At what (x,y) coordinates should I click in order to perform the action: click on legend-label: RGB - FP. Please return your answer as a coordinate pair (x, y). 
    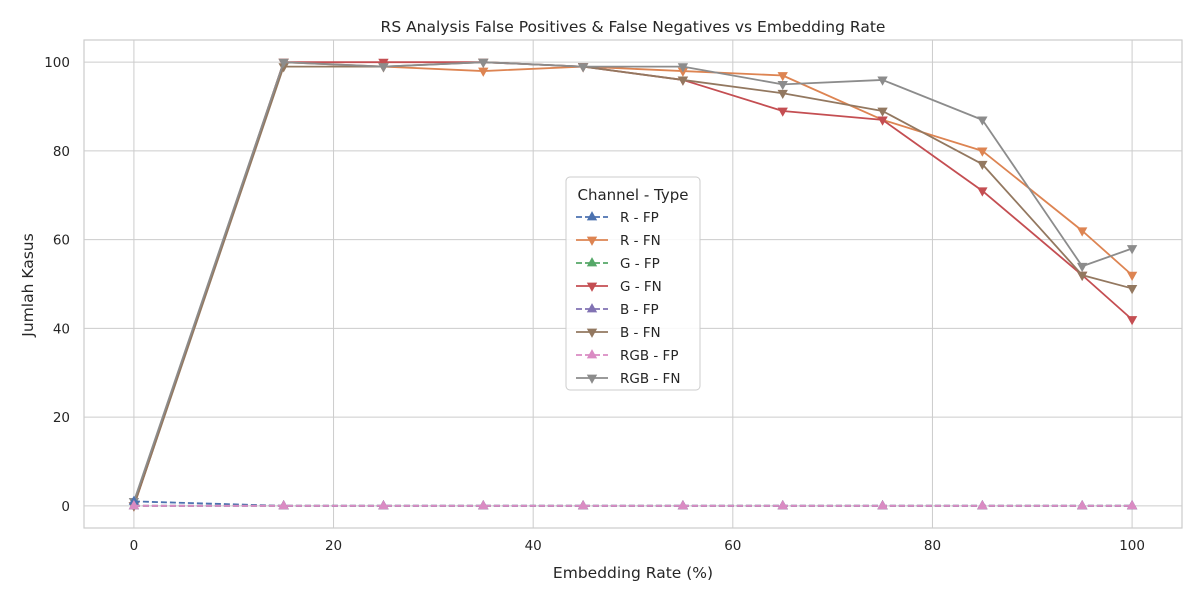
    Looking at the image, I should click on (649, 356).